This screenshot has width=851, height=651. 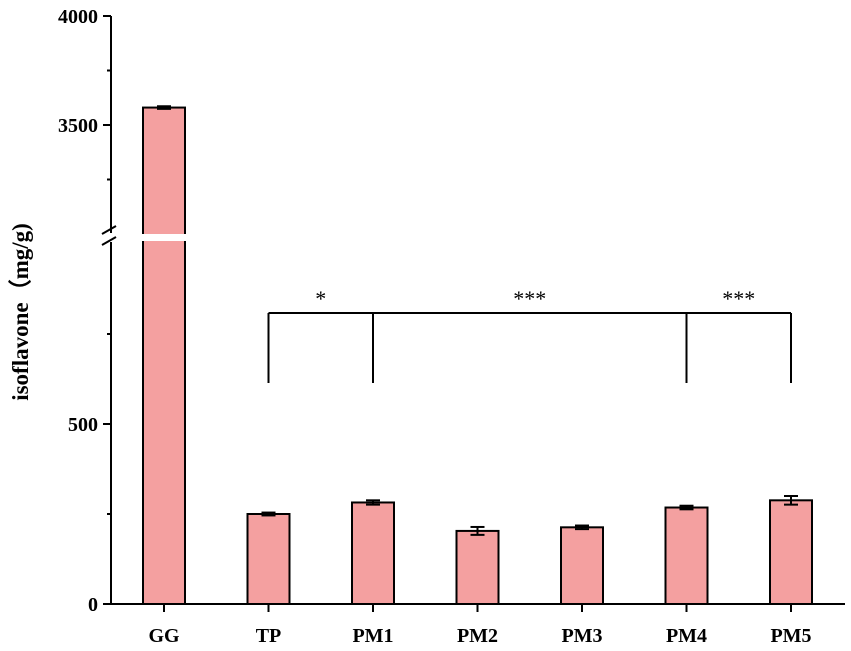 I want to click on bar-PM4, so click(x=686, y=555).